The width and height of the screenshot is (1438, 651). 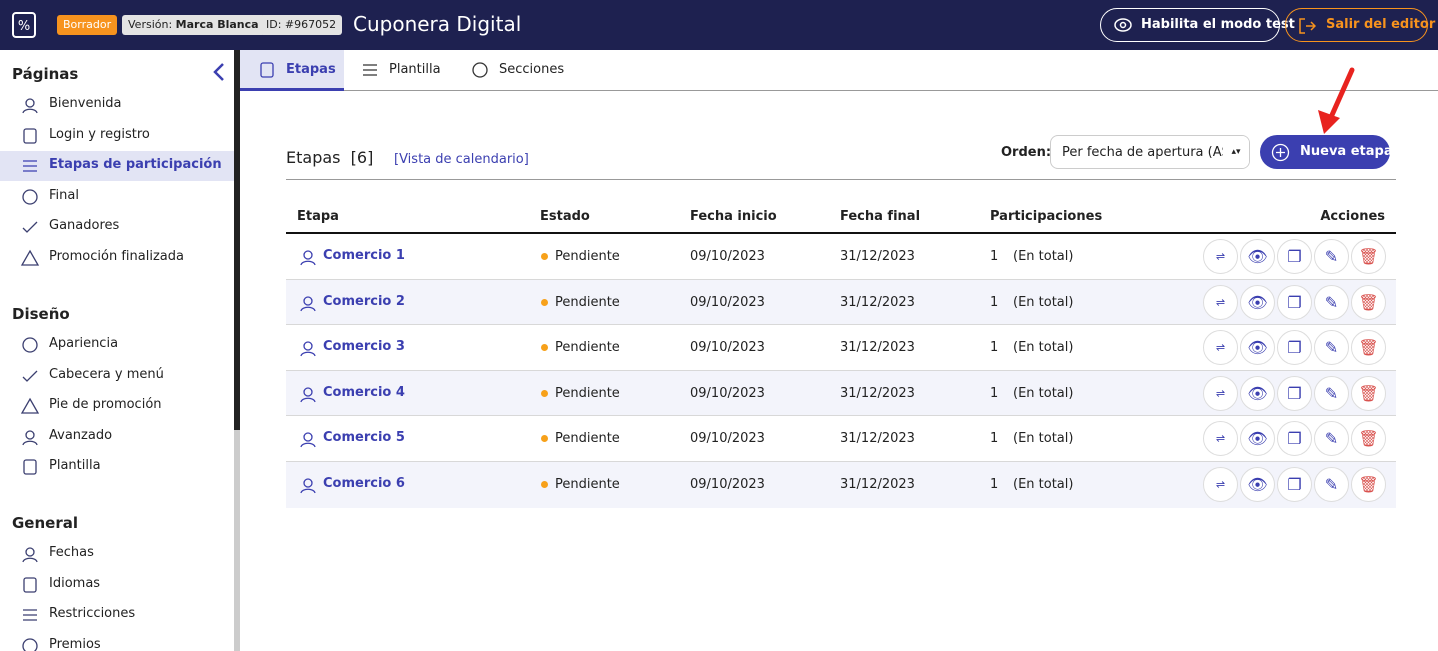 I want to click on logo: %, so click(x=24, y=25).